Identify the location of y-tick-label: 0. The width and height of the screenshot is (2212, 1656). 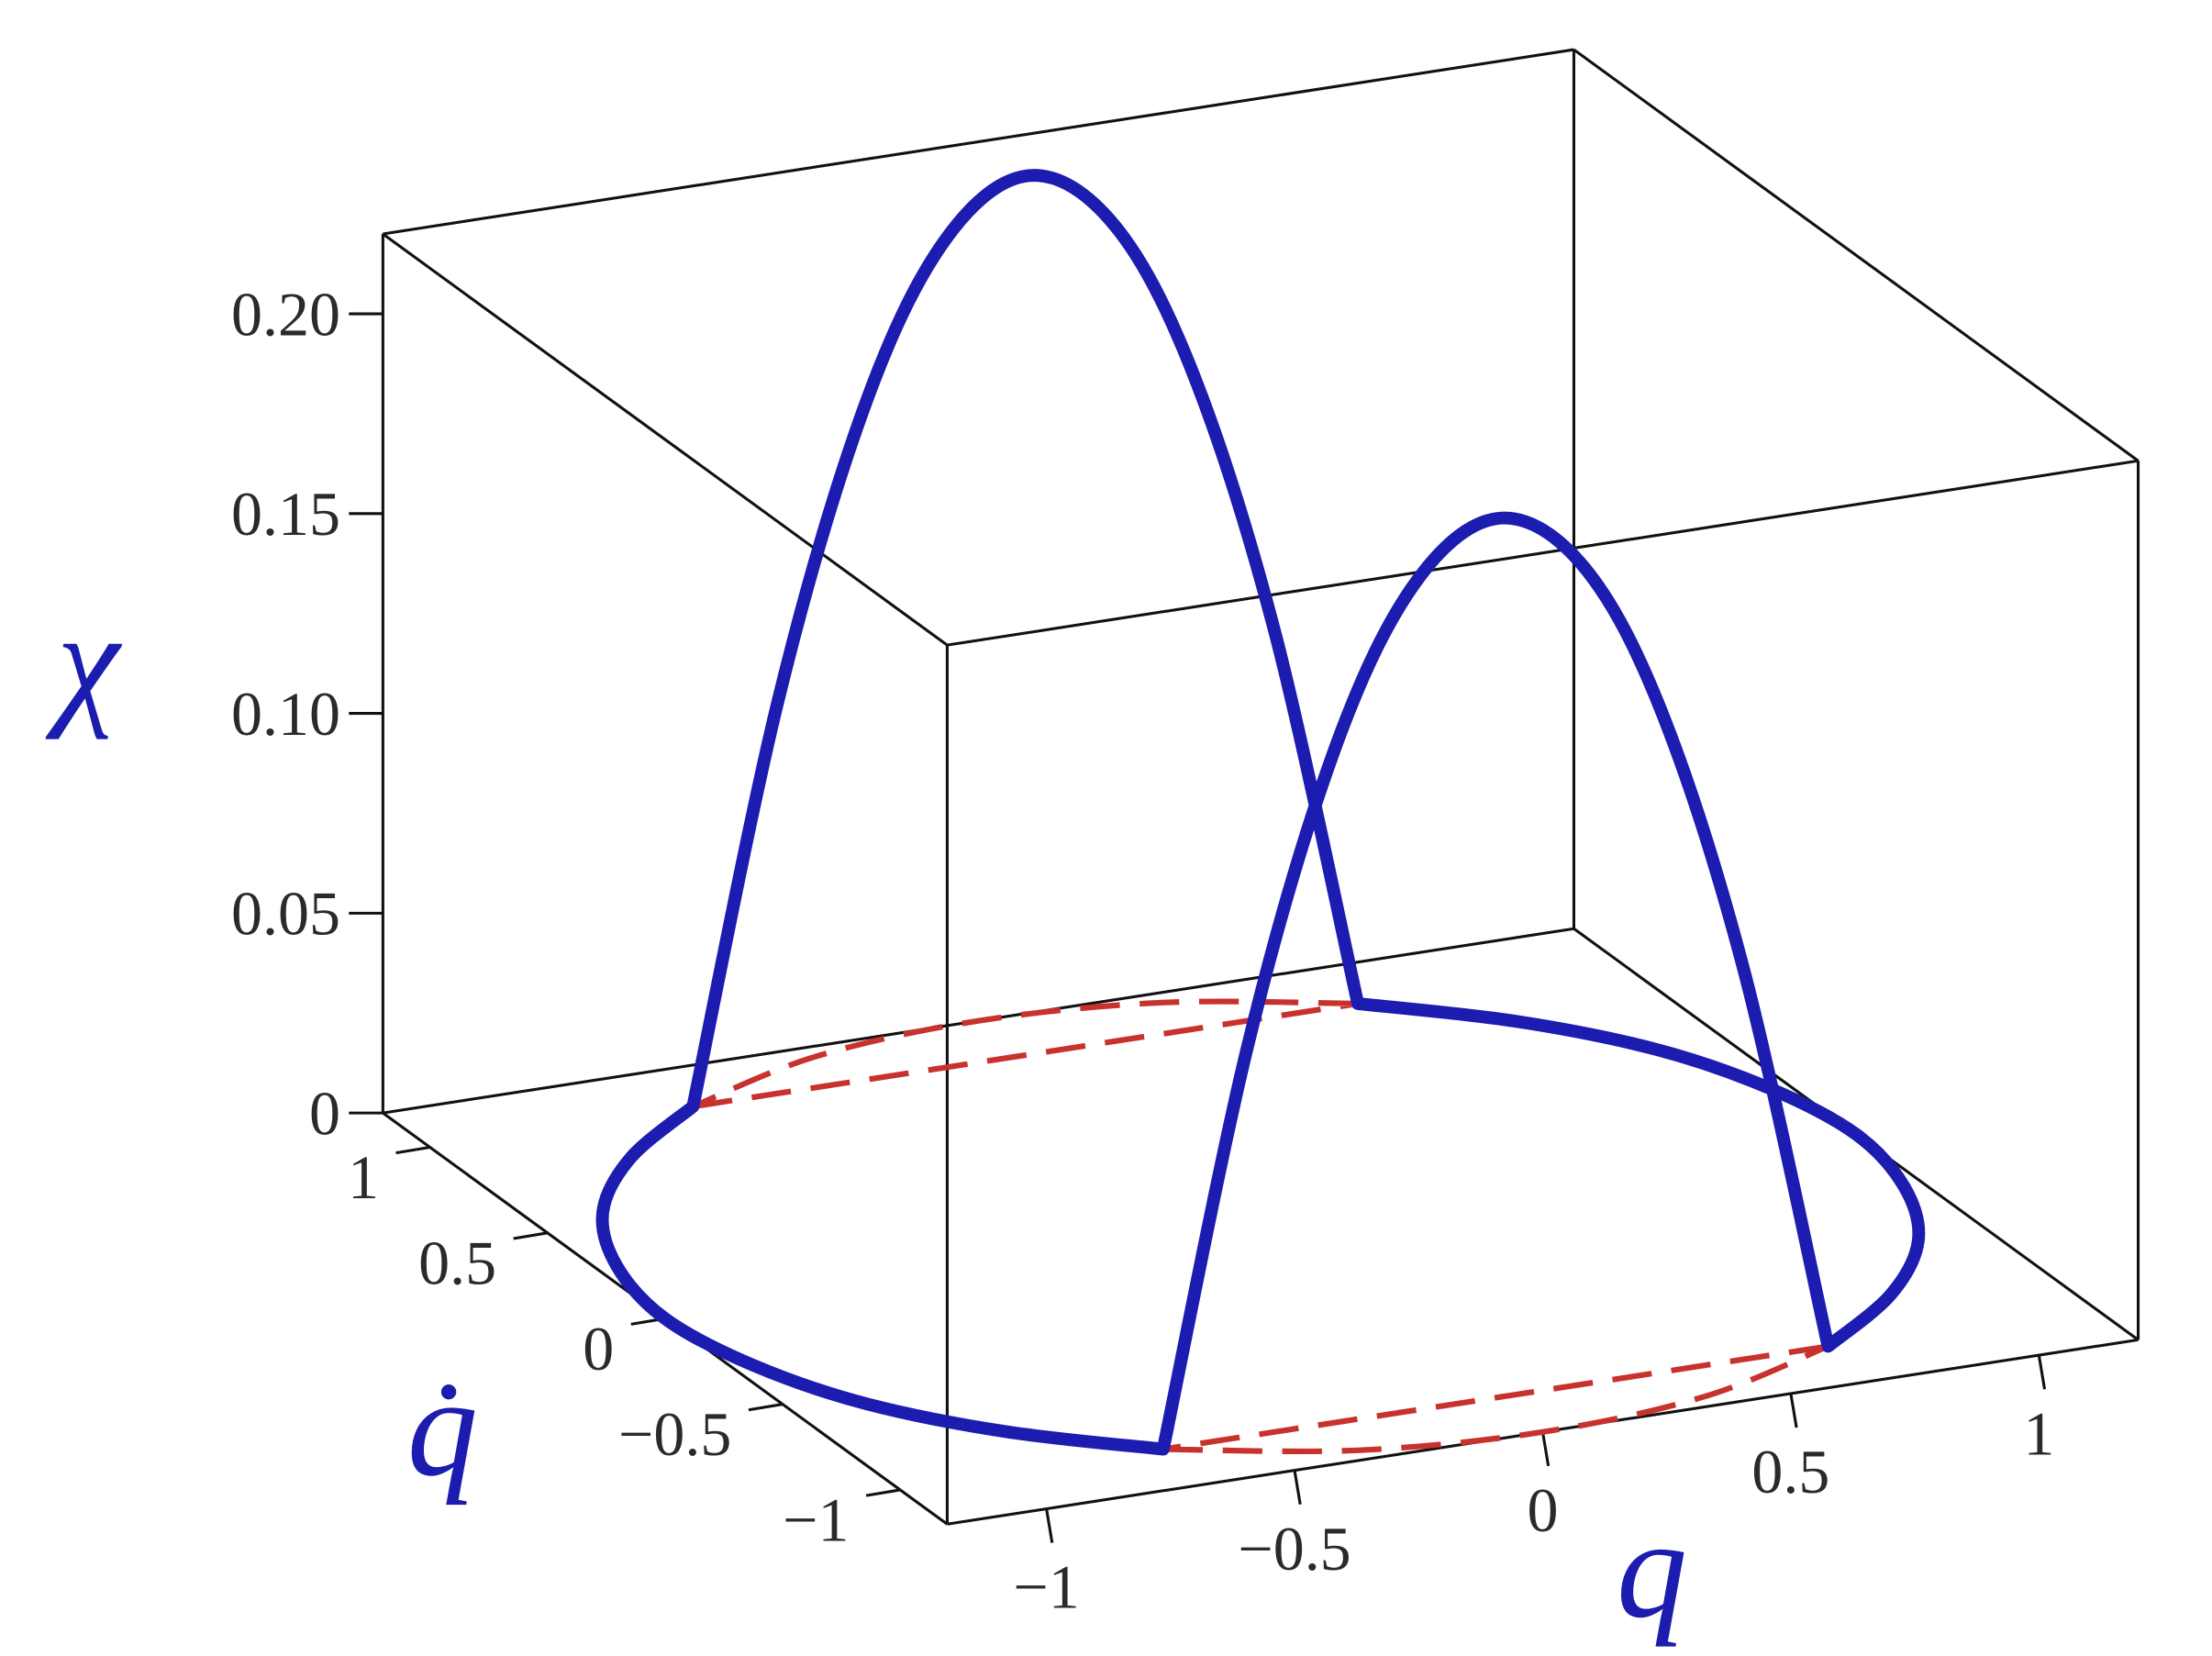
(598, 1349).